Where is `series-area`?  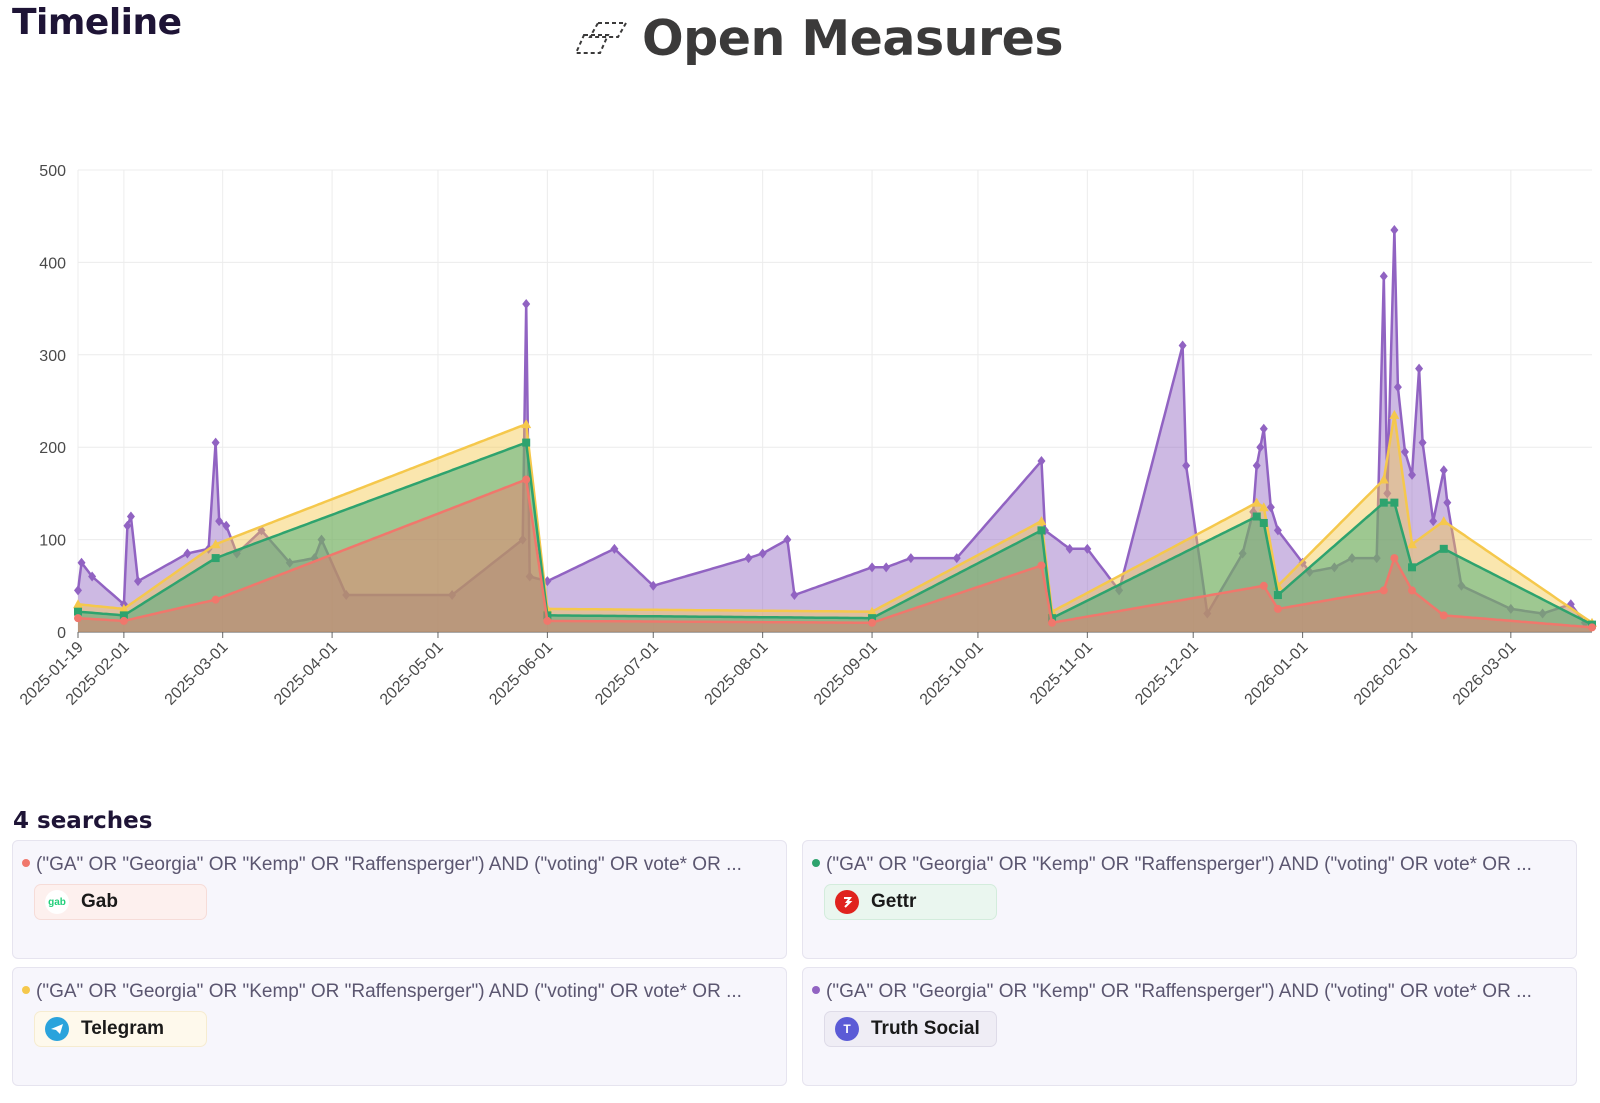 series-area is located at coordinates (835, 555).